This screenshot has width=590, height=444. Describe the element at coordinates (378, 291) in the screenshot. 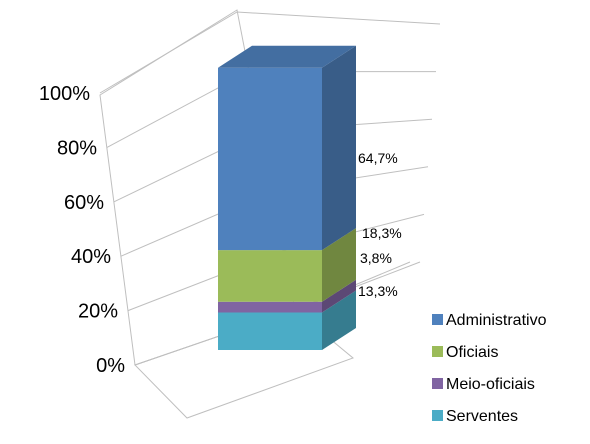

I see `data-label-serventes: 13,3%` at that location.